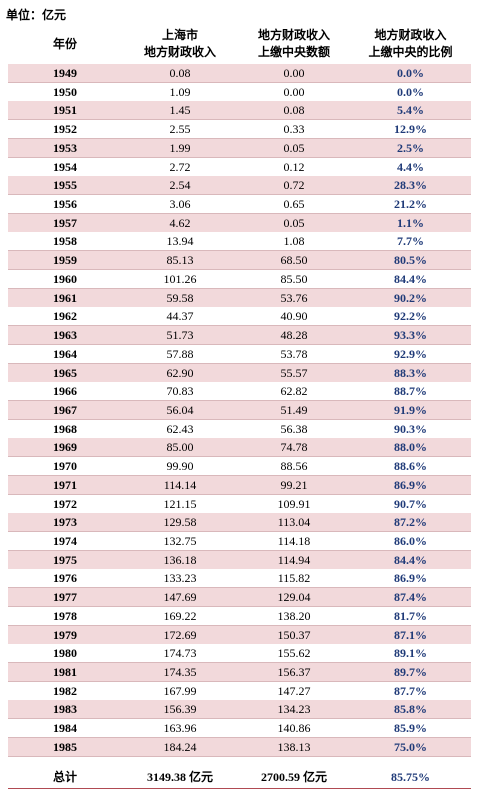  Describe the element at coordinates (239, 392) in the screenshot. I see `table-row: 1966 70.83 62.82 88.7%` at that location.